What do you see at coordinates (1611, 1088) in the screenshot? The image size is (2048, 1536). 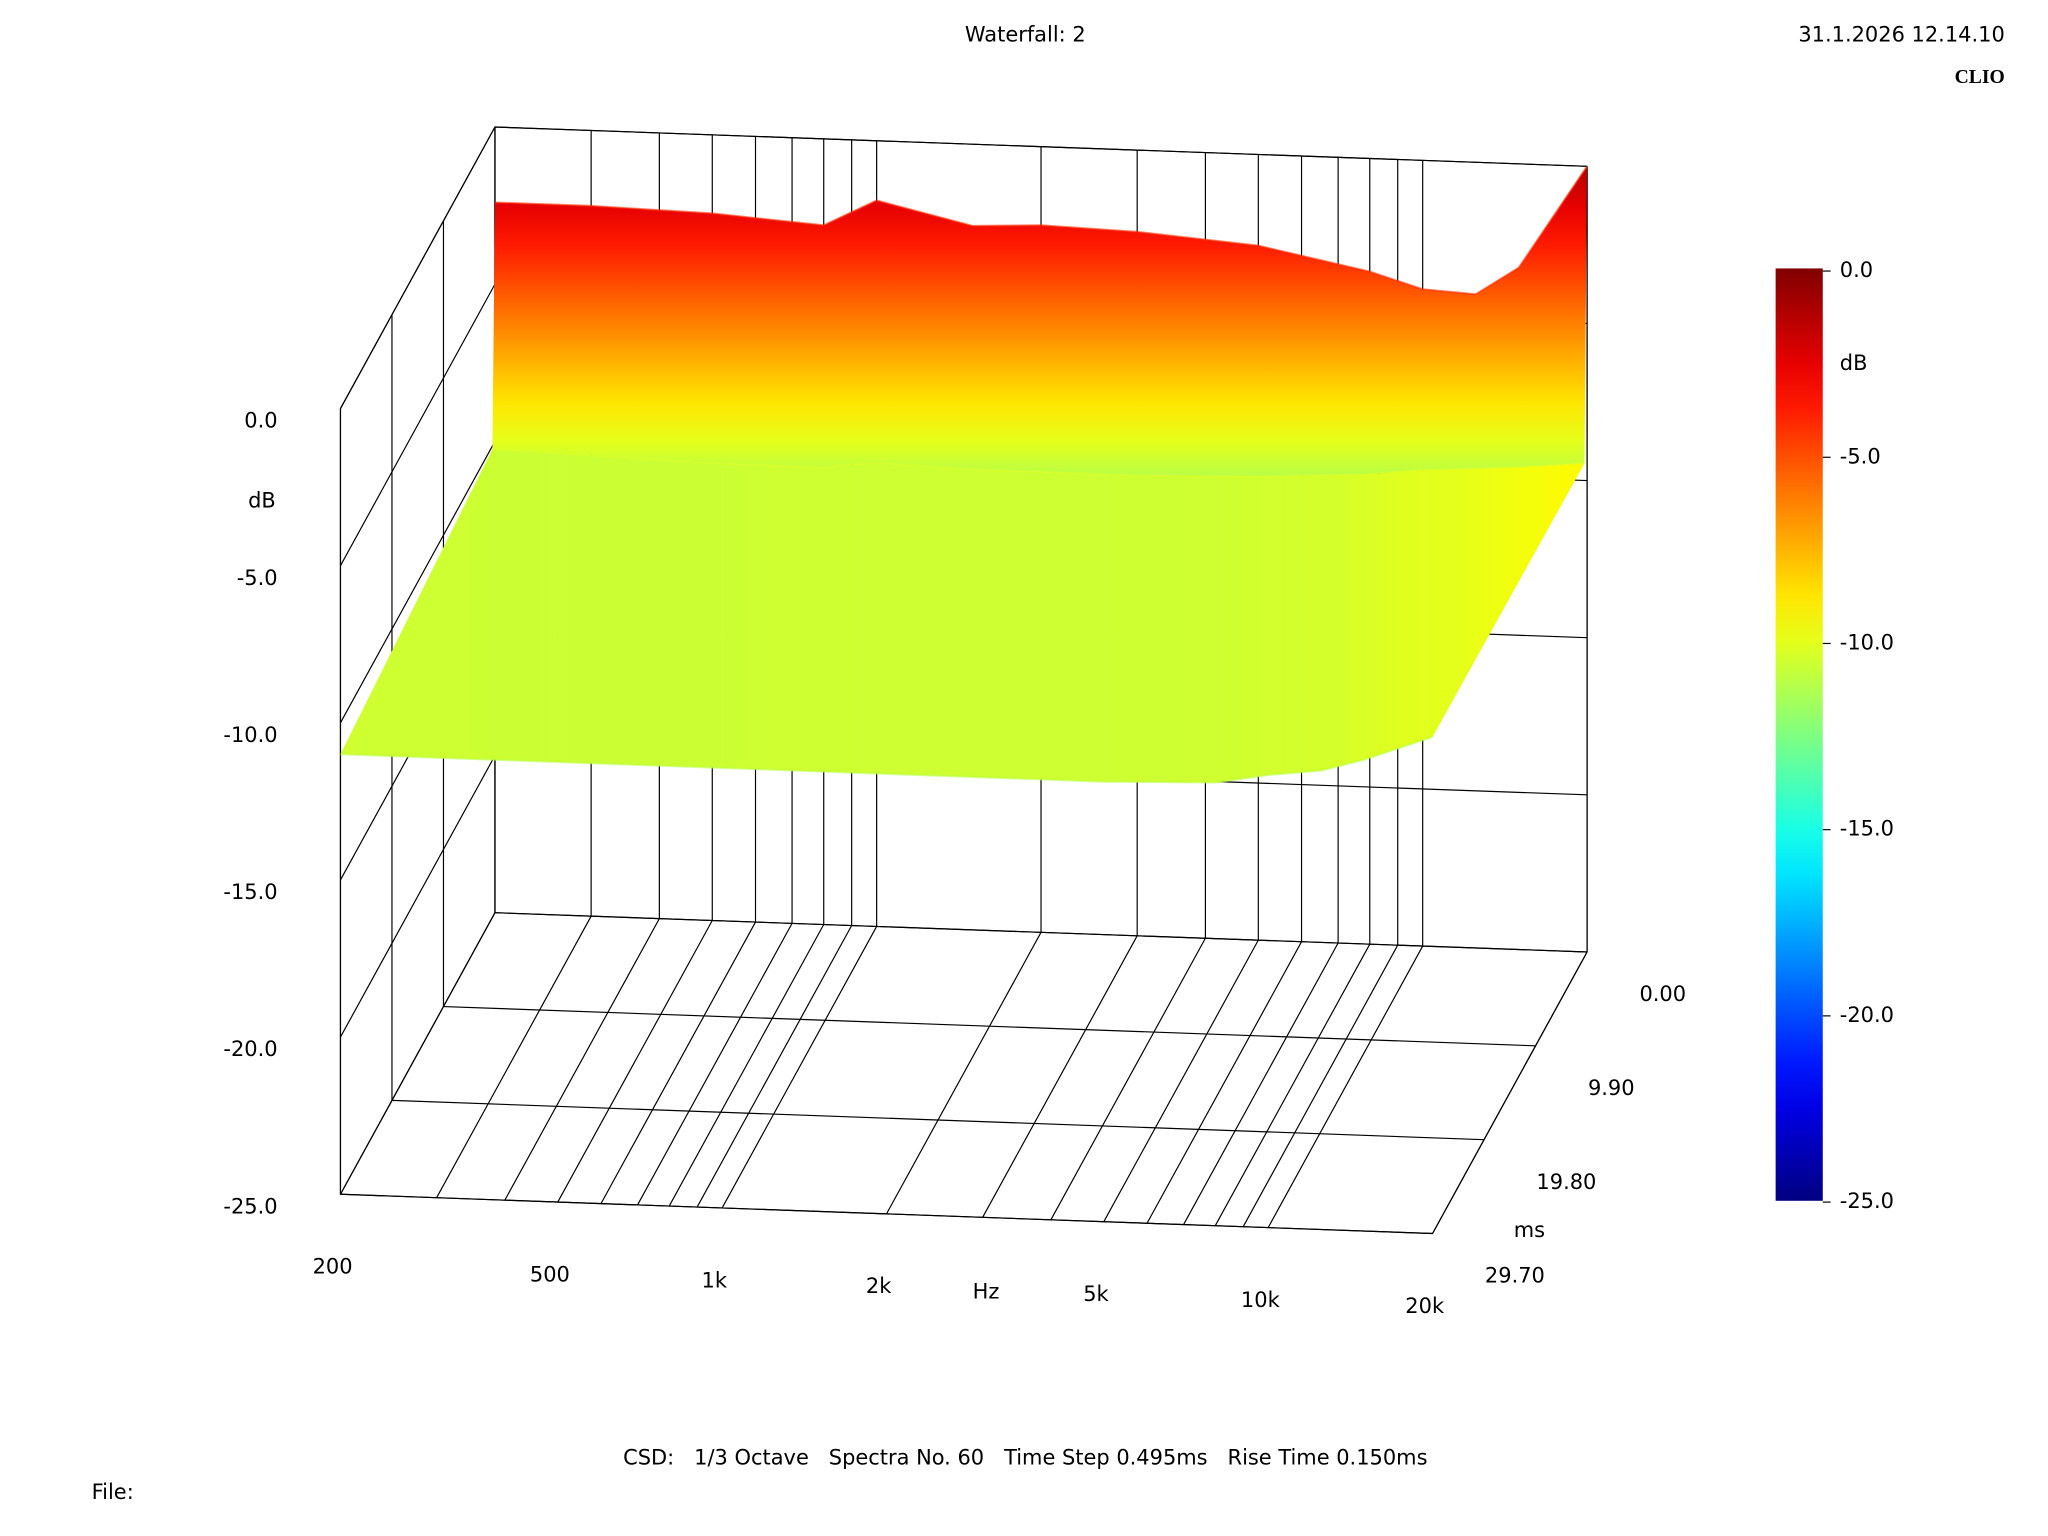 I see `time-tick-label: 9.90` at bounding box center [1611, 1088].